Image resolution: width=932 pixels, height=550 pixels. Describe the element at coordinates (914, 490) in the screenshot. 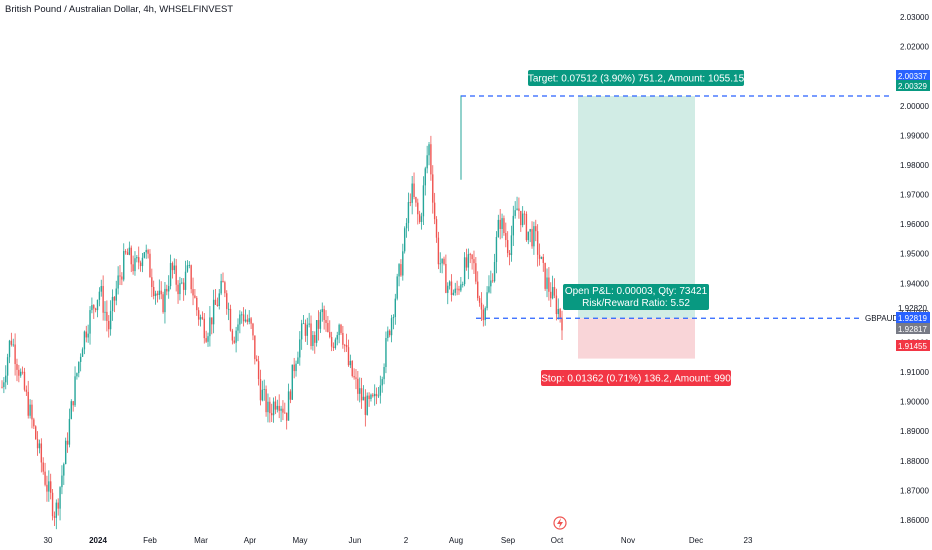

I see `y-tick-label: 1.87000` at that location.